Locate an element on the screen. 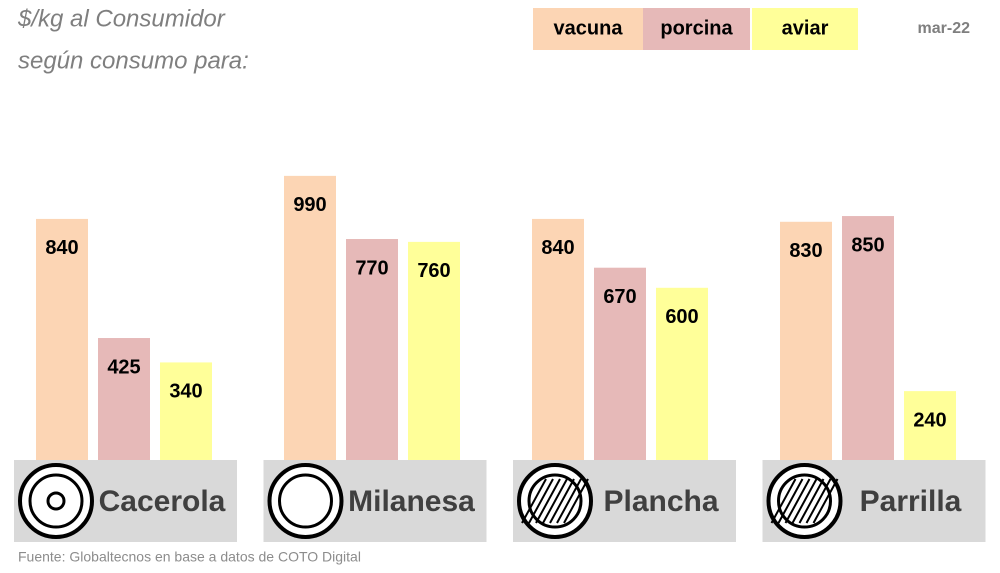 Image resolution: width=1000 pixels, height=573 pixels. data-label: 240 is located at coordinates (929, 420).